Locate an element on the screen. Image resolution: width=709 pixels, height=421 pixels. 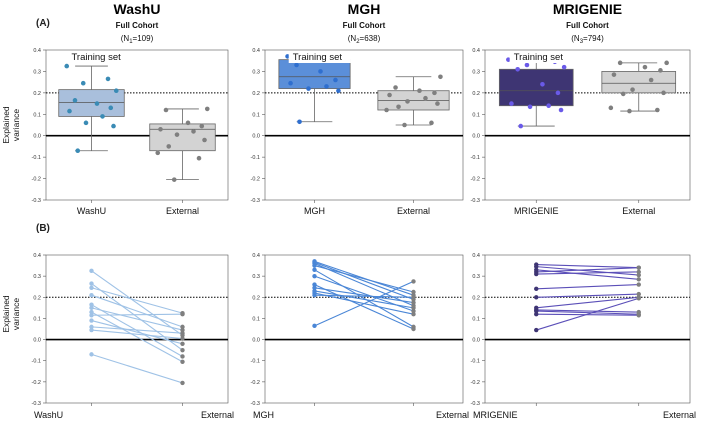
chart-title: MRIGENIE is located at coordinates (587, 9).